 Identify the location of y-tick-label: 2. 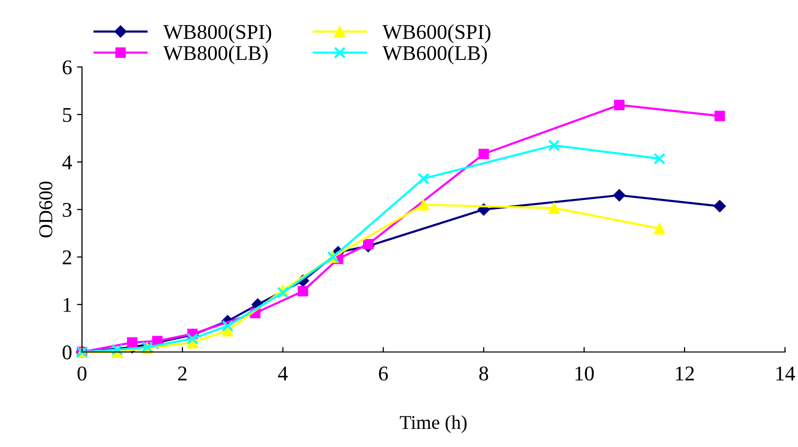
(67, 257).